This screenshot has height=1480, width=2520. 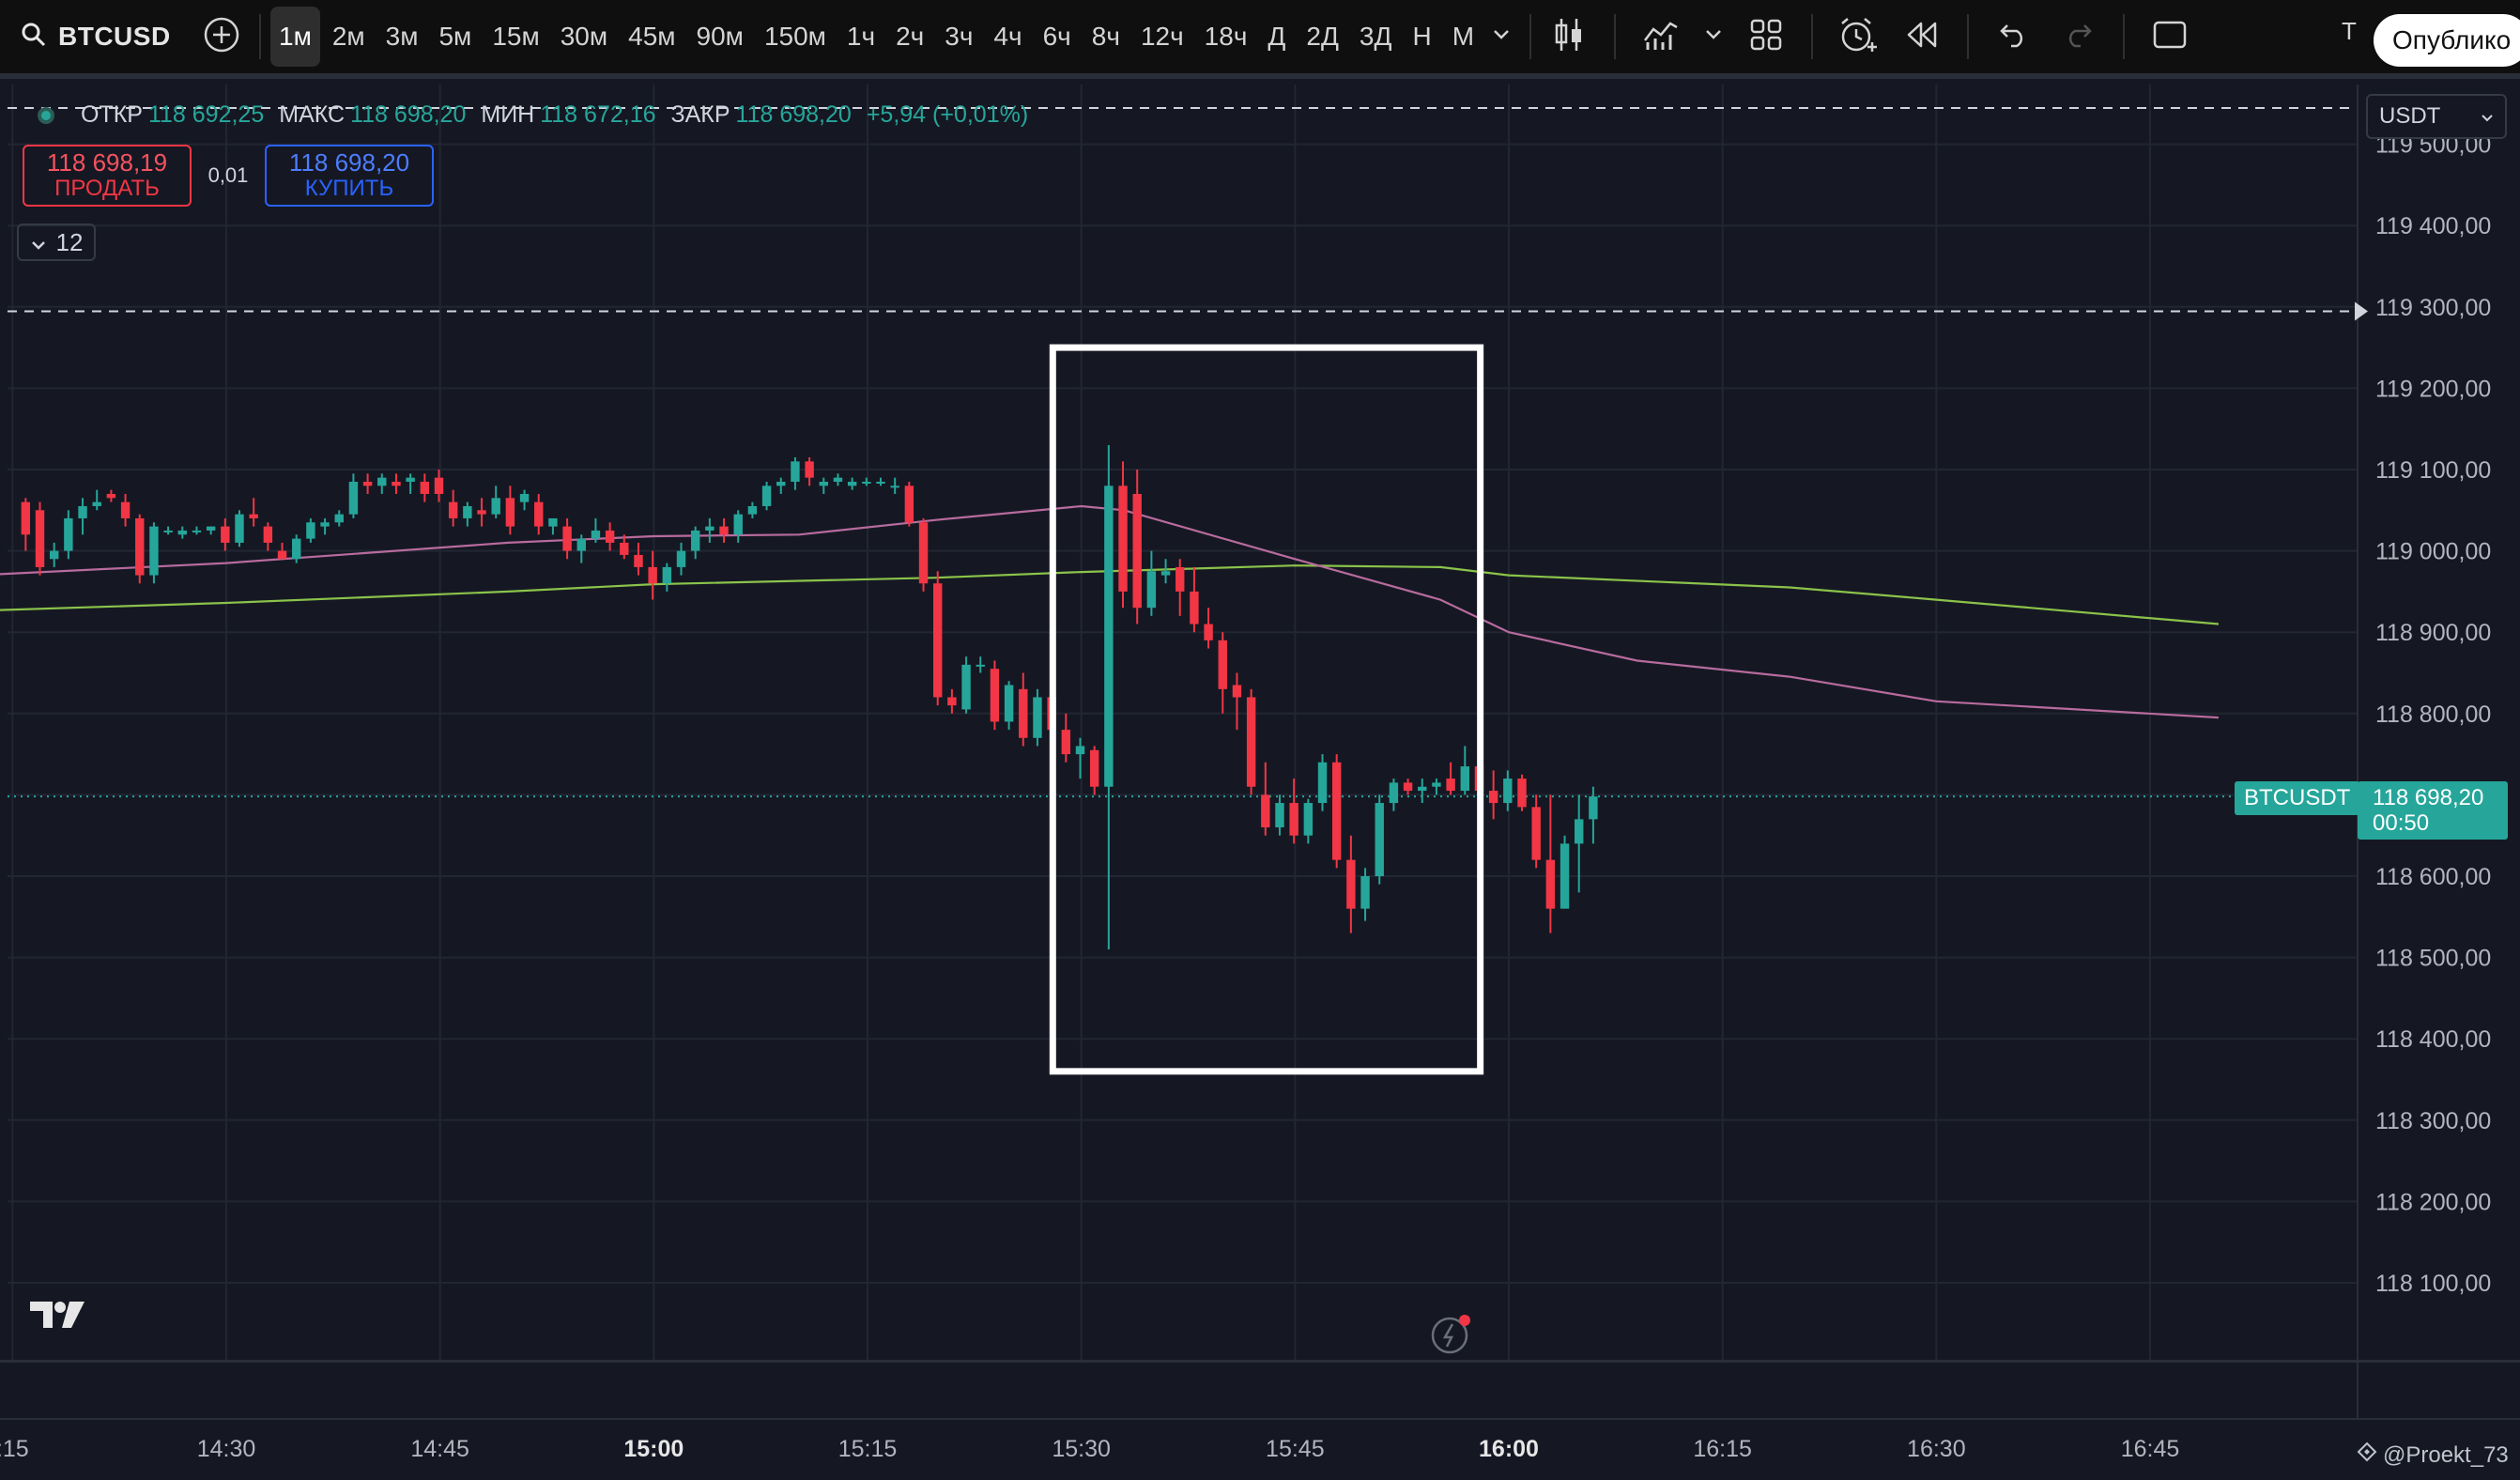 I want to click on rewind-icon, so click(x=1922, y=38).